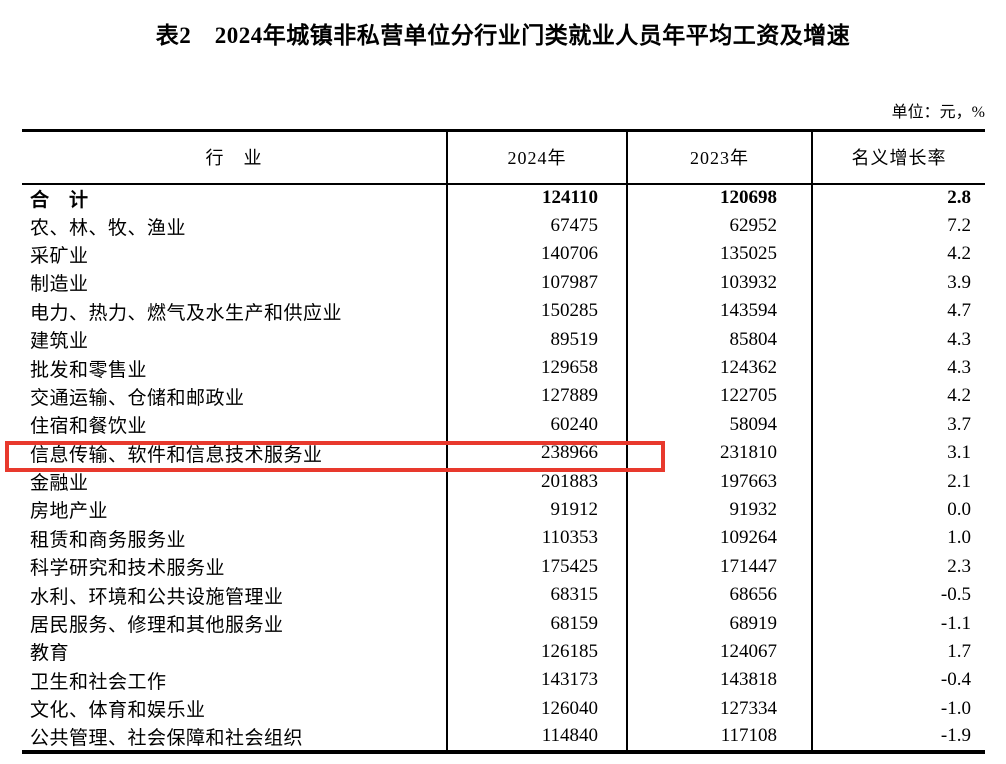 Image resolution: width=1006 pixels, height=764 pixels. Describe the element at coordinates (167, 738) in the screenshot. I see `industry-cell: 公共管理、社会保障和社会组织` at that location.